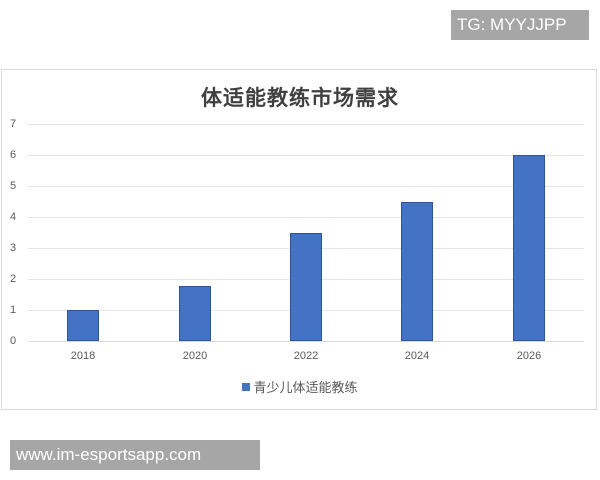 This screenshot has height=480, width=600. Describe the element at coordinates (13, 341) in the screenshot. I see `y-tick-0: 0` at that location.